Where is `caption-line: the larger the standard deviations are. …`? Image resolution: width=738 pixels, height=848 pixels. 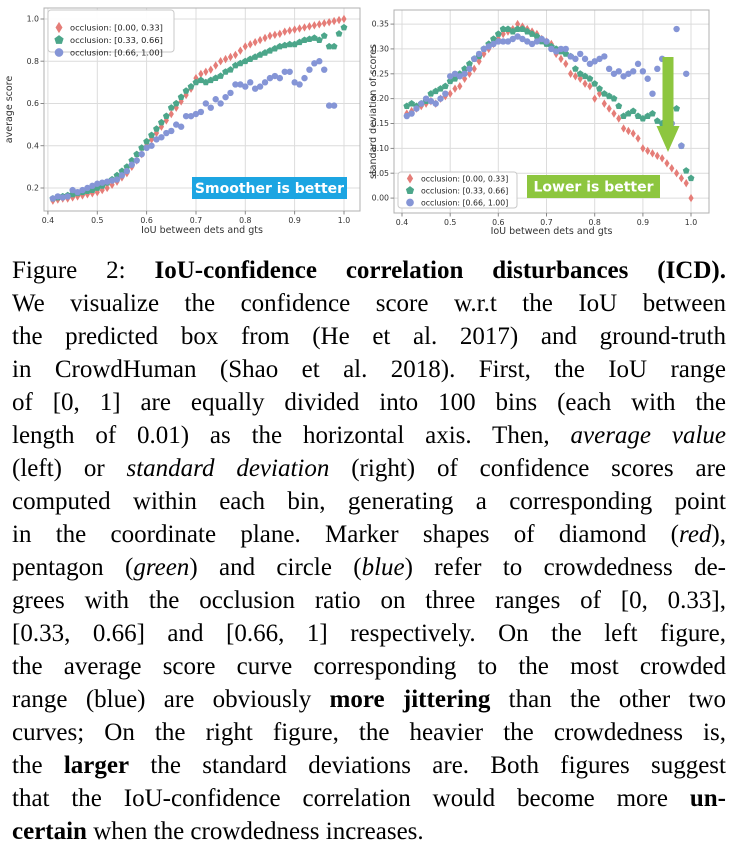
caption-line: the larger the standard deviations are. … is located at coordinates (369, 765).